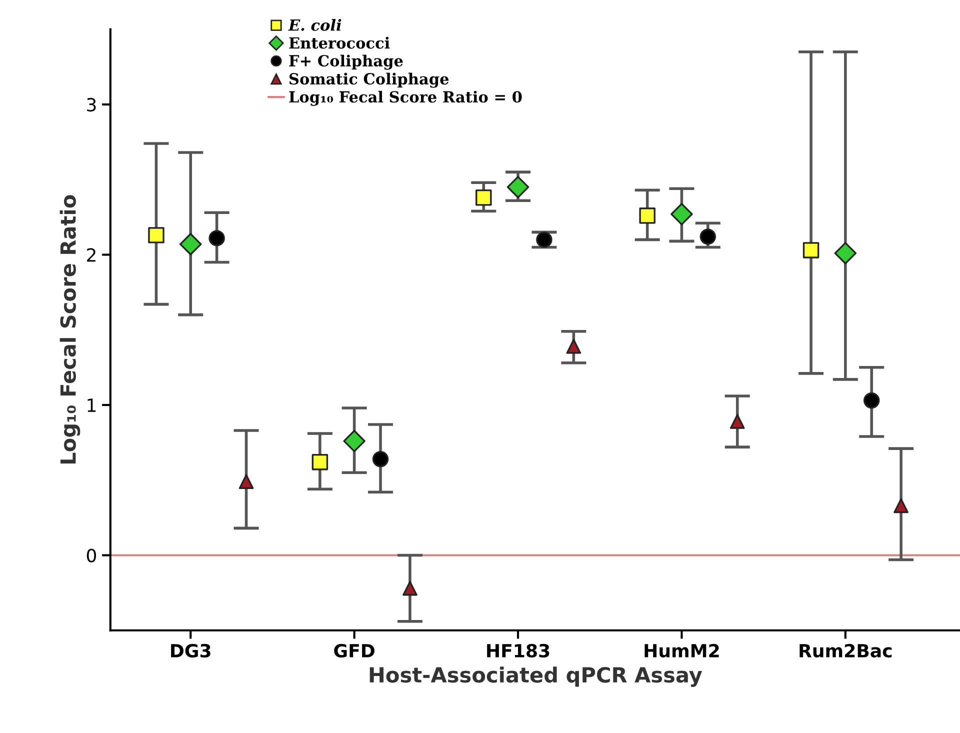  I want to click on y-tick-label: 1, so click(92, 405).